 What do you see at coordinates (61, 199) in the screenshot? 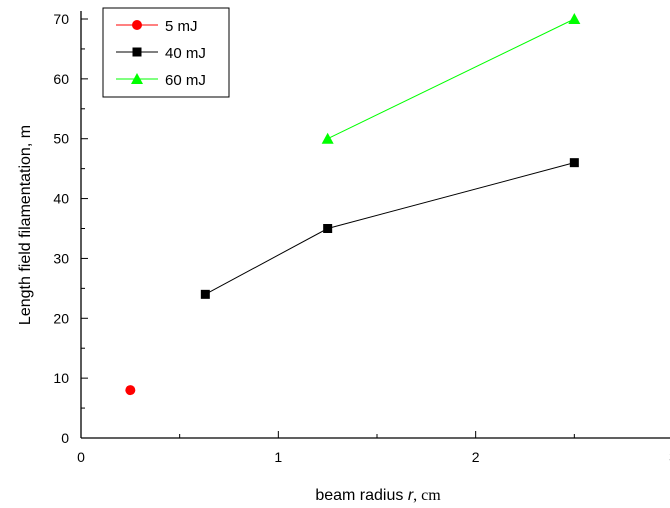
I see `y-tick-label: 40` at bounding box center [61, 199].